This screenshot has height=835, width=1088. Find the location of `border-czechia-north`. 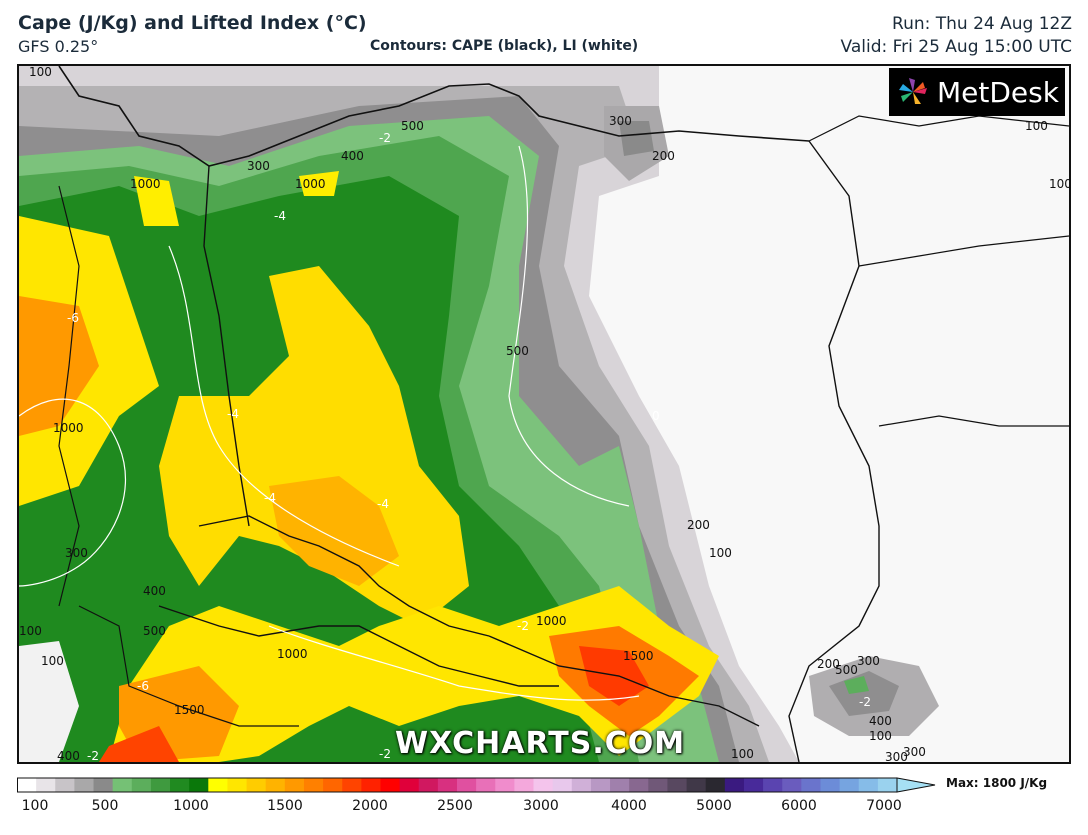

border-czechia-north is located at coordinates (344, 576).